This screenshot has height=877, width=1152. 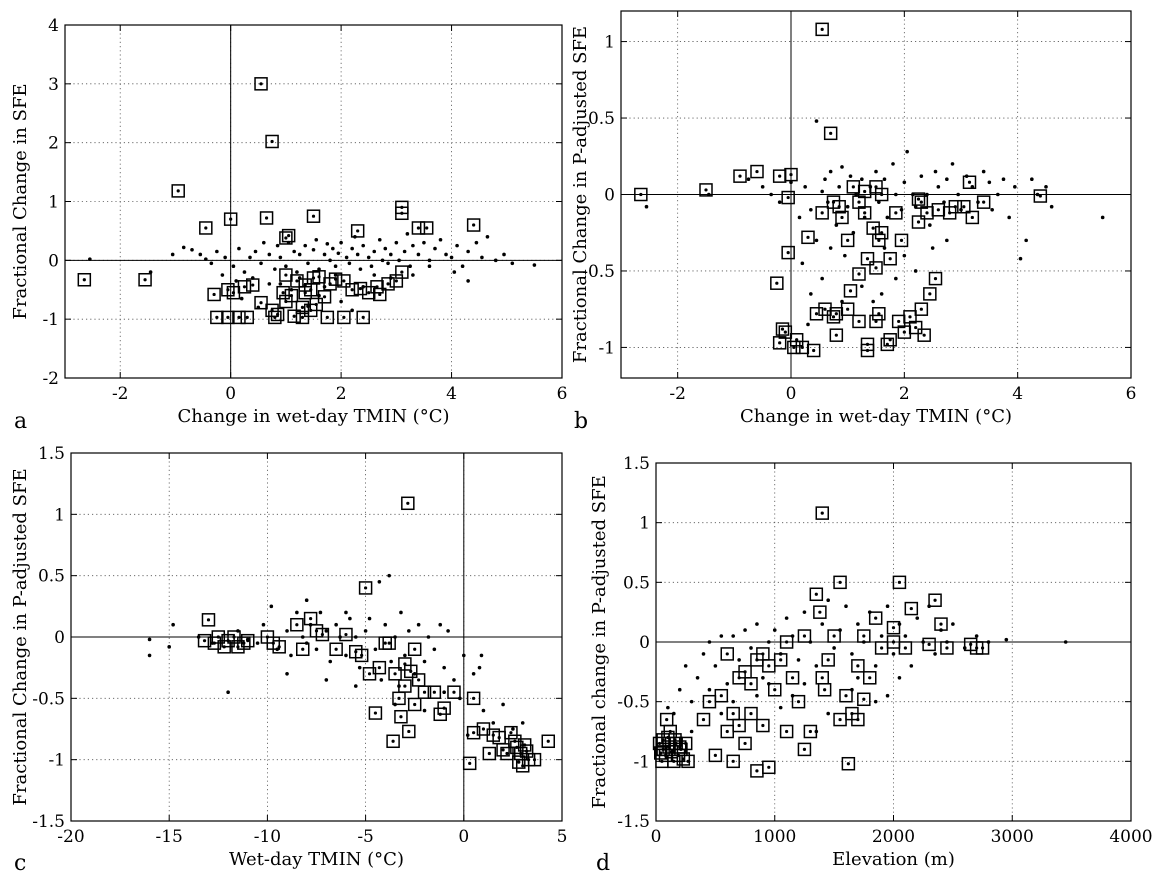 I want to click on x-axis-label: Change in wet-day TMIN (°C), so click(x=313, y=416).